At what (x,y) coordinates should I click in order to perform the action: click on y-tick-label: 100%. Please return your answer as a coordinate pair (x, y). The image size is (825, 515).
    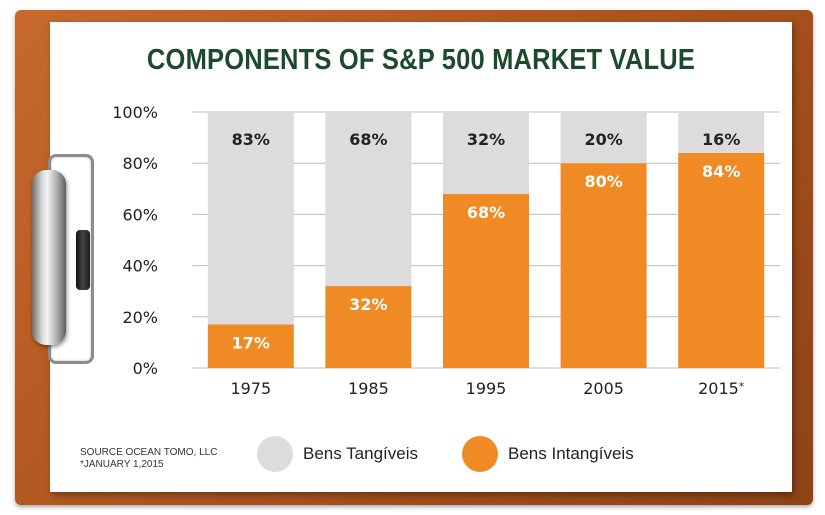
    Looking at the image, I should click on (135, 112).